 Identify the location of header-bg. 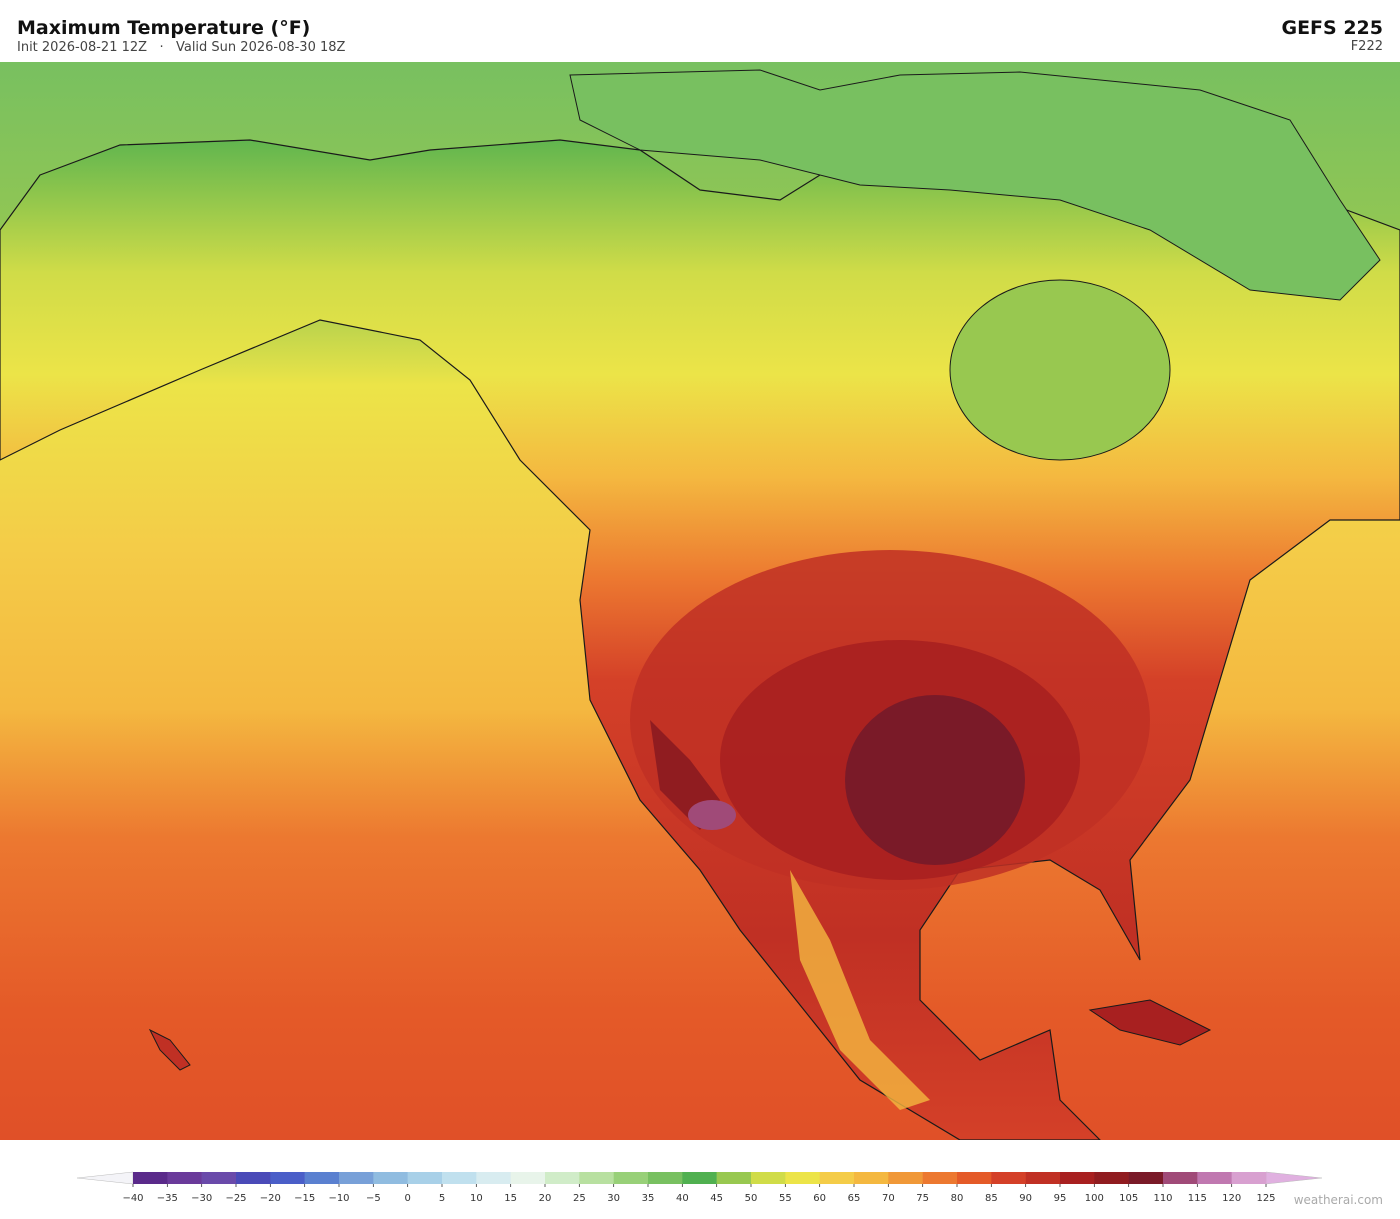
(700, 31).